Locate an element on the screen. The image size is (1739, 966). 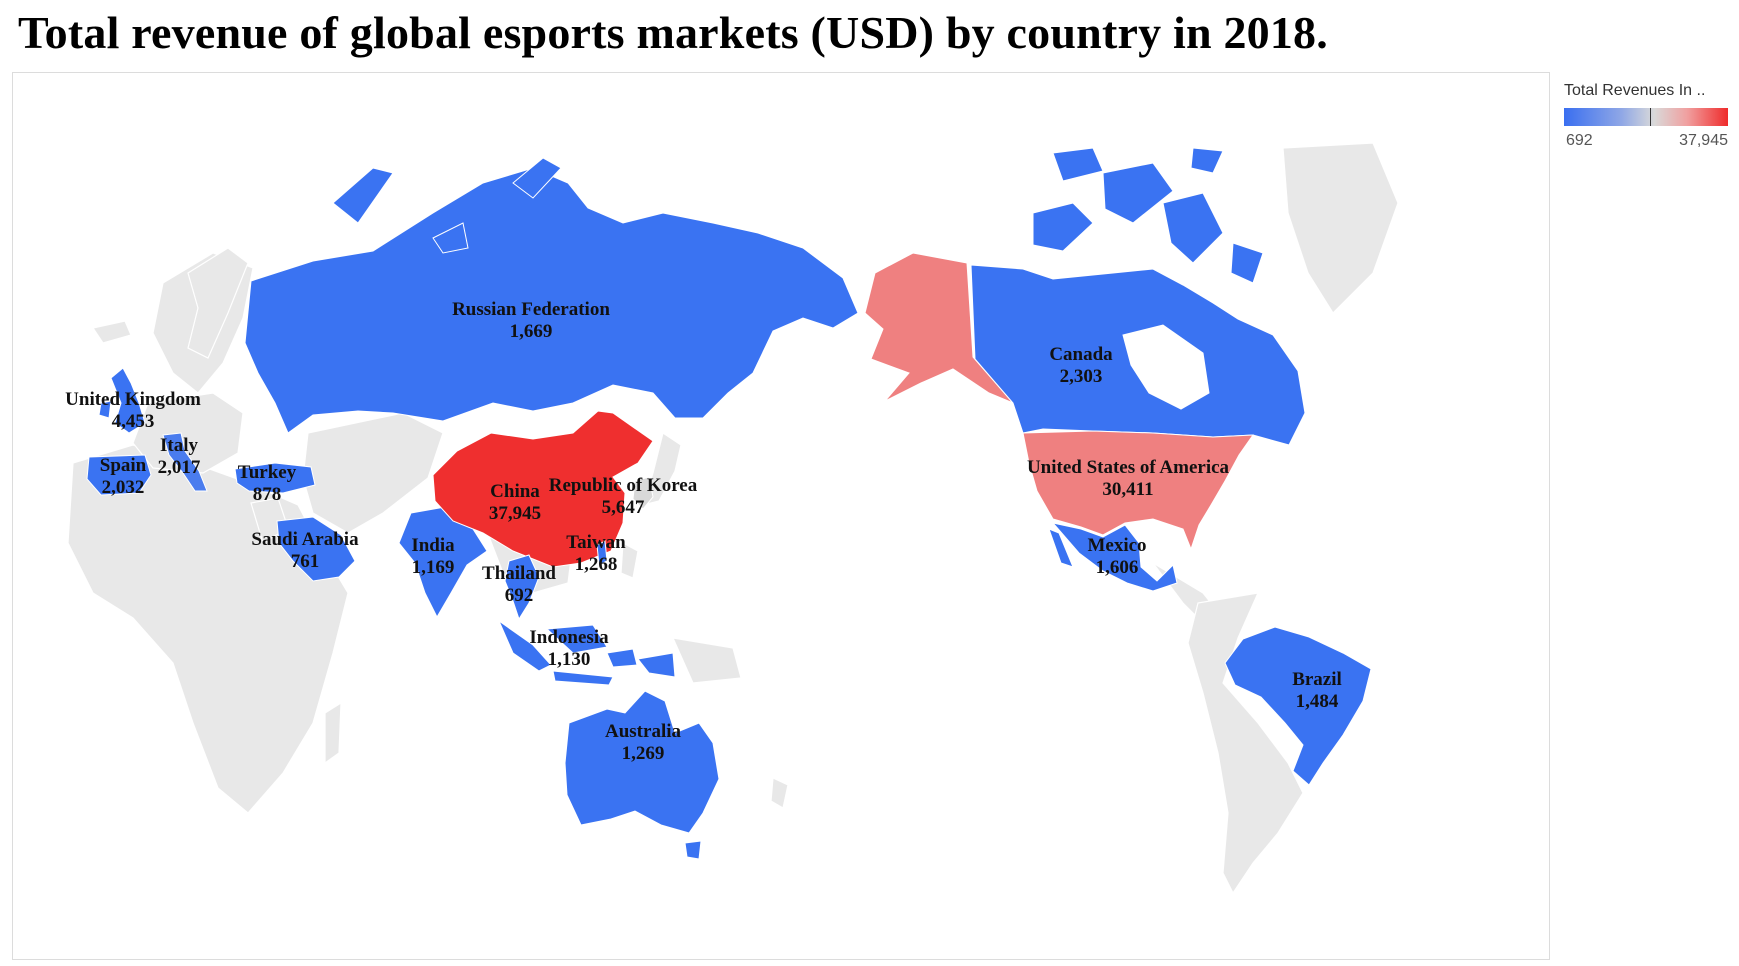
color-legend: Total Revenues In .. 692 37,945 is located at coordinates (1646, 118).